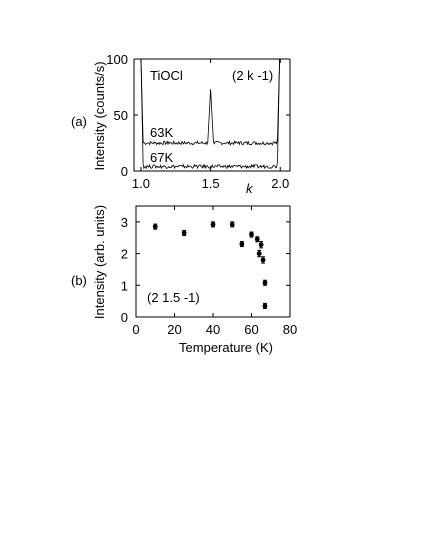  Describe the element at coordinates (251, 329) in the screenshot. I see `panel-b-x-tick-label: 60` at that location.